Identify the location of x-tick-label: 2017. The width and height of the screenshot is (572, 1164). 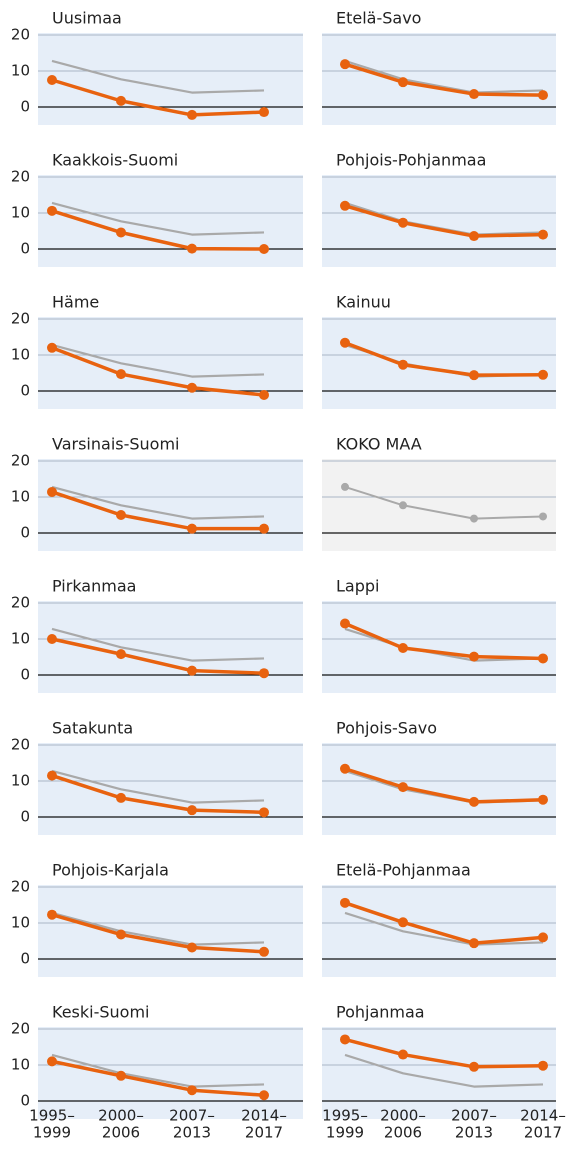
(543, 1133).